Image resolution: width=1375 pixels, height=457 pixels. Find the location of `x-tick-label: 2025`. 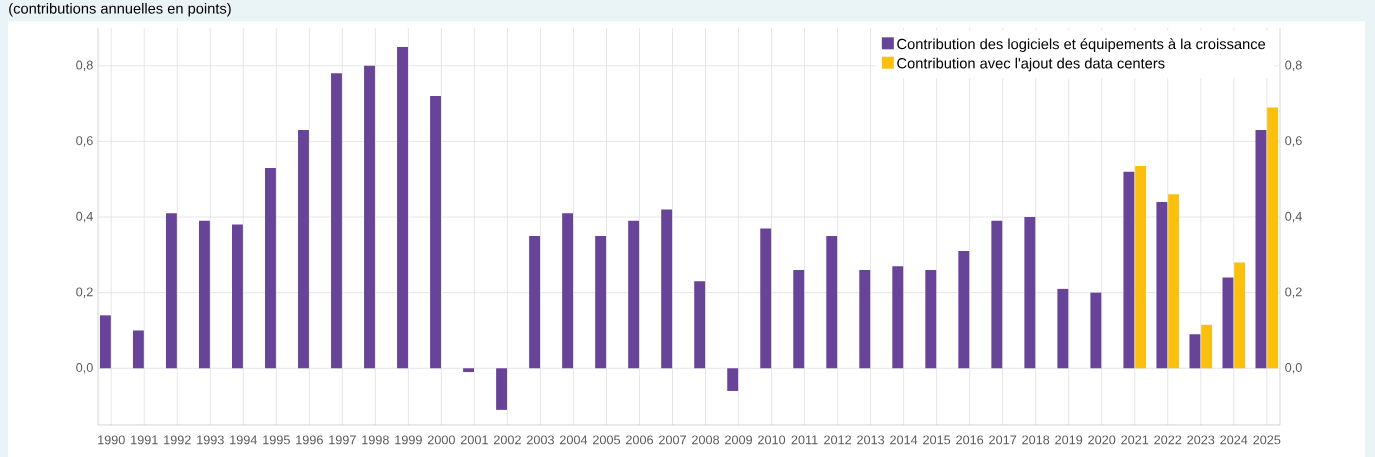

x-tick-label: 2025 is located at coordinates (1267, 440).